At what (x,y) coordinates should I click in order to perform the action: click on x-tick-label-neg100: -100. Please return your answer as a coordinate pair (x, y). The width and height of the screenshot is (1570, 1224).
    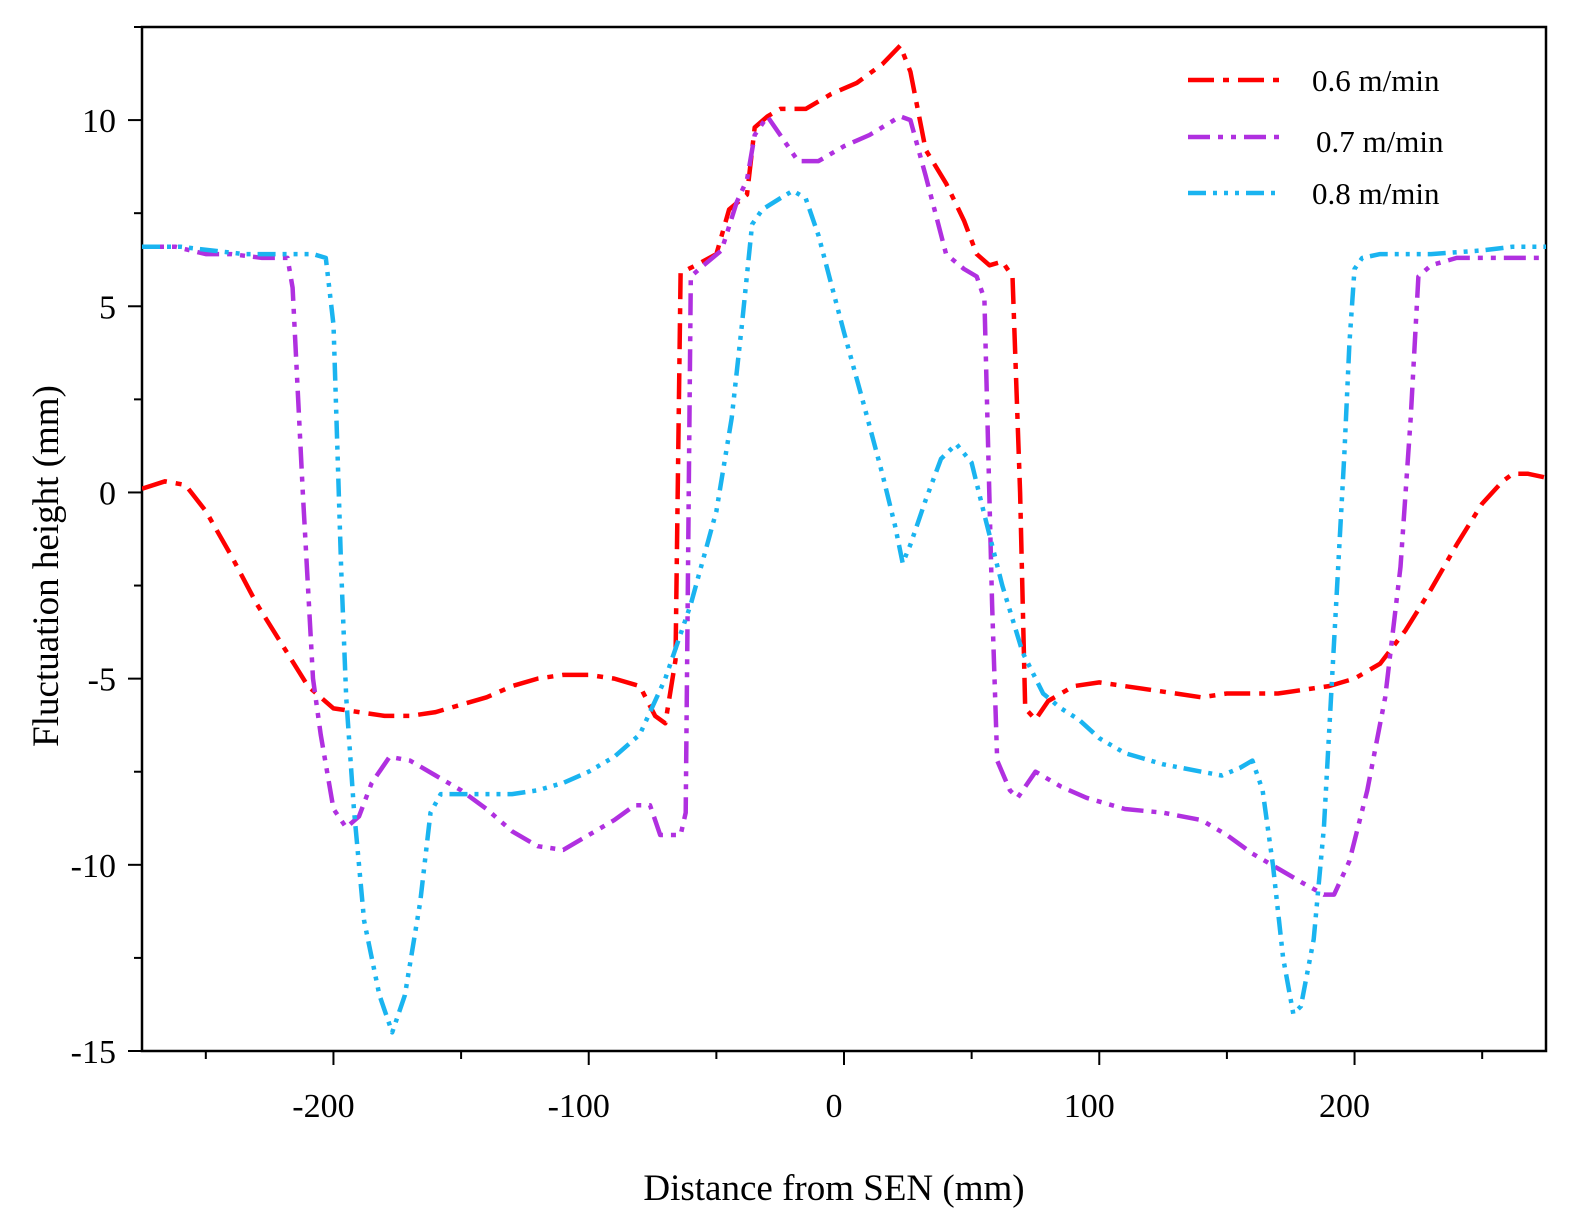
    Looking at the image, I should click on (579, 1106).